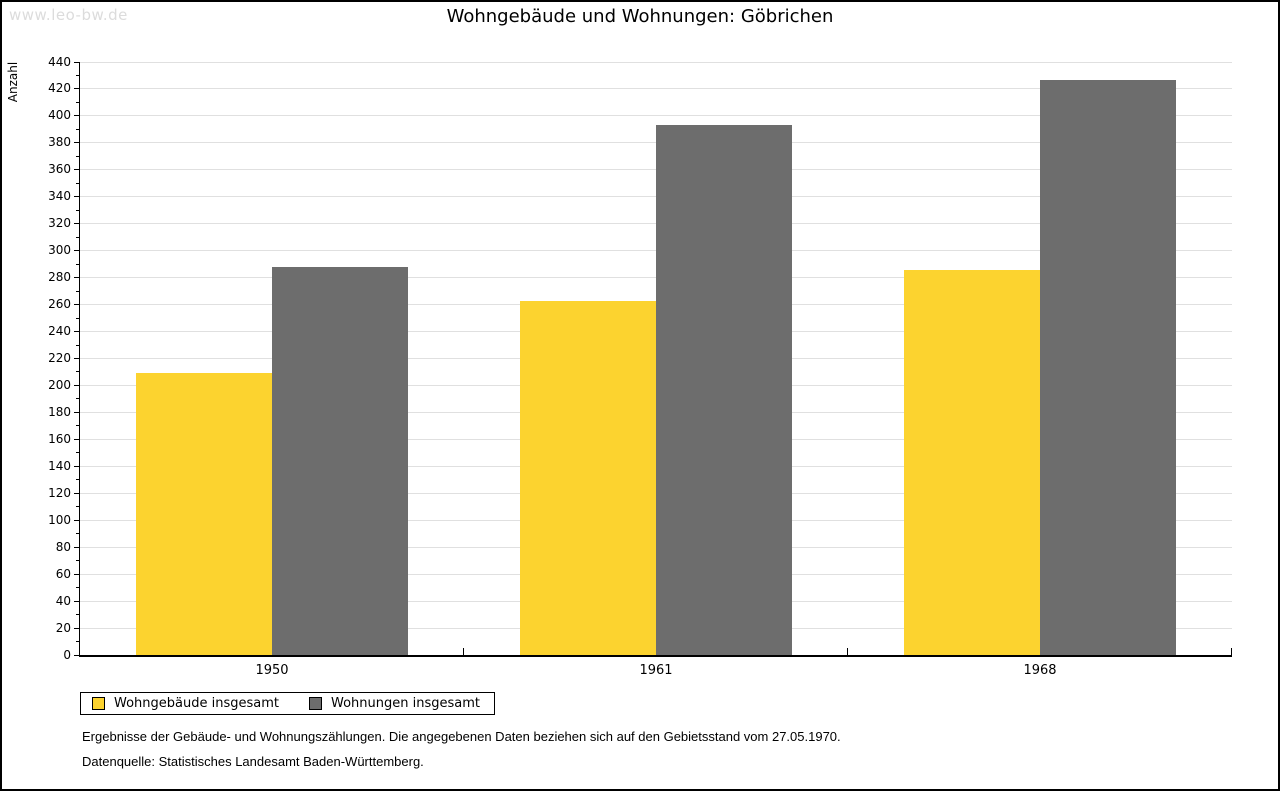 This screenshot has width=1280, height=791. Describe the element at coordinates (59, 358) in the screenshot. I see `y-tick-label-220: 220` at that location.